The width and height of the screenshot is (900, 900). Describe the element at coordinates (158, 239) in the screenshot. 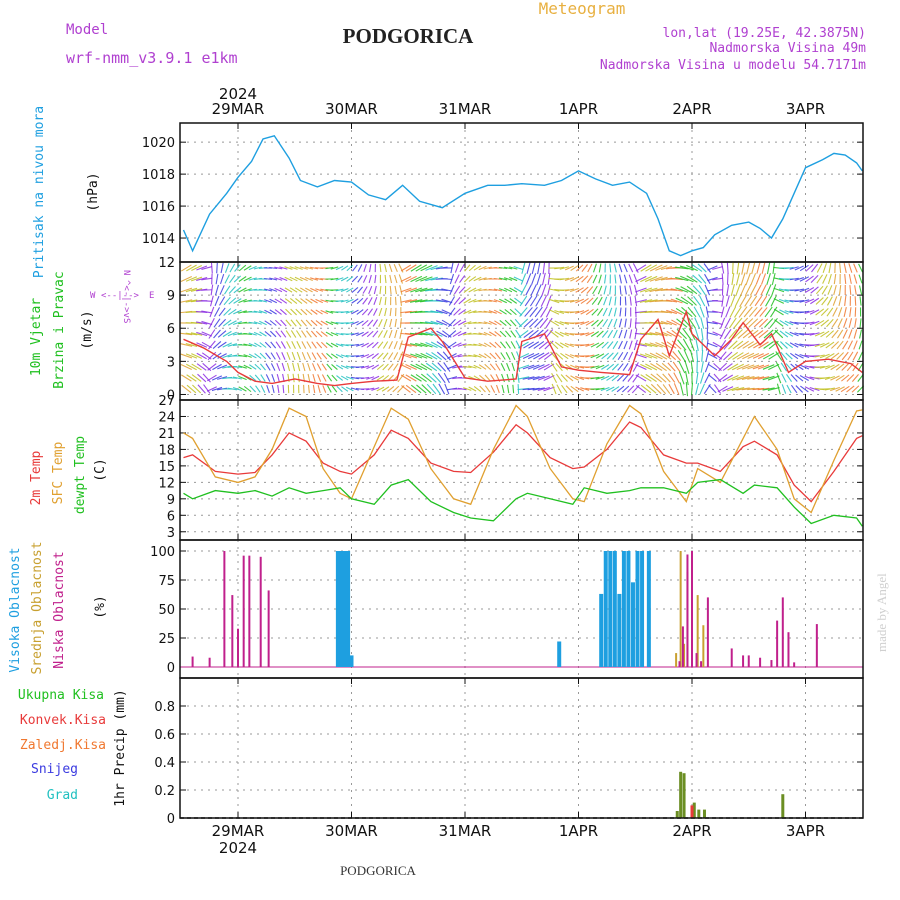

I see `pressure-tick-label: 1014` at that location.